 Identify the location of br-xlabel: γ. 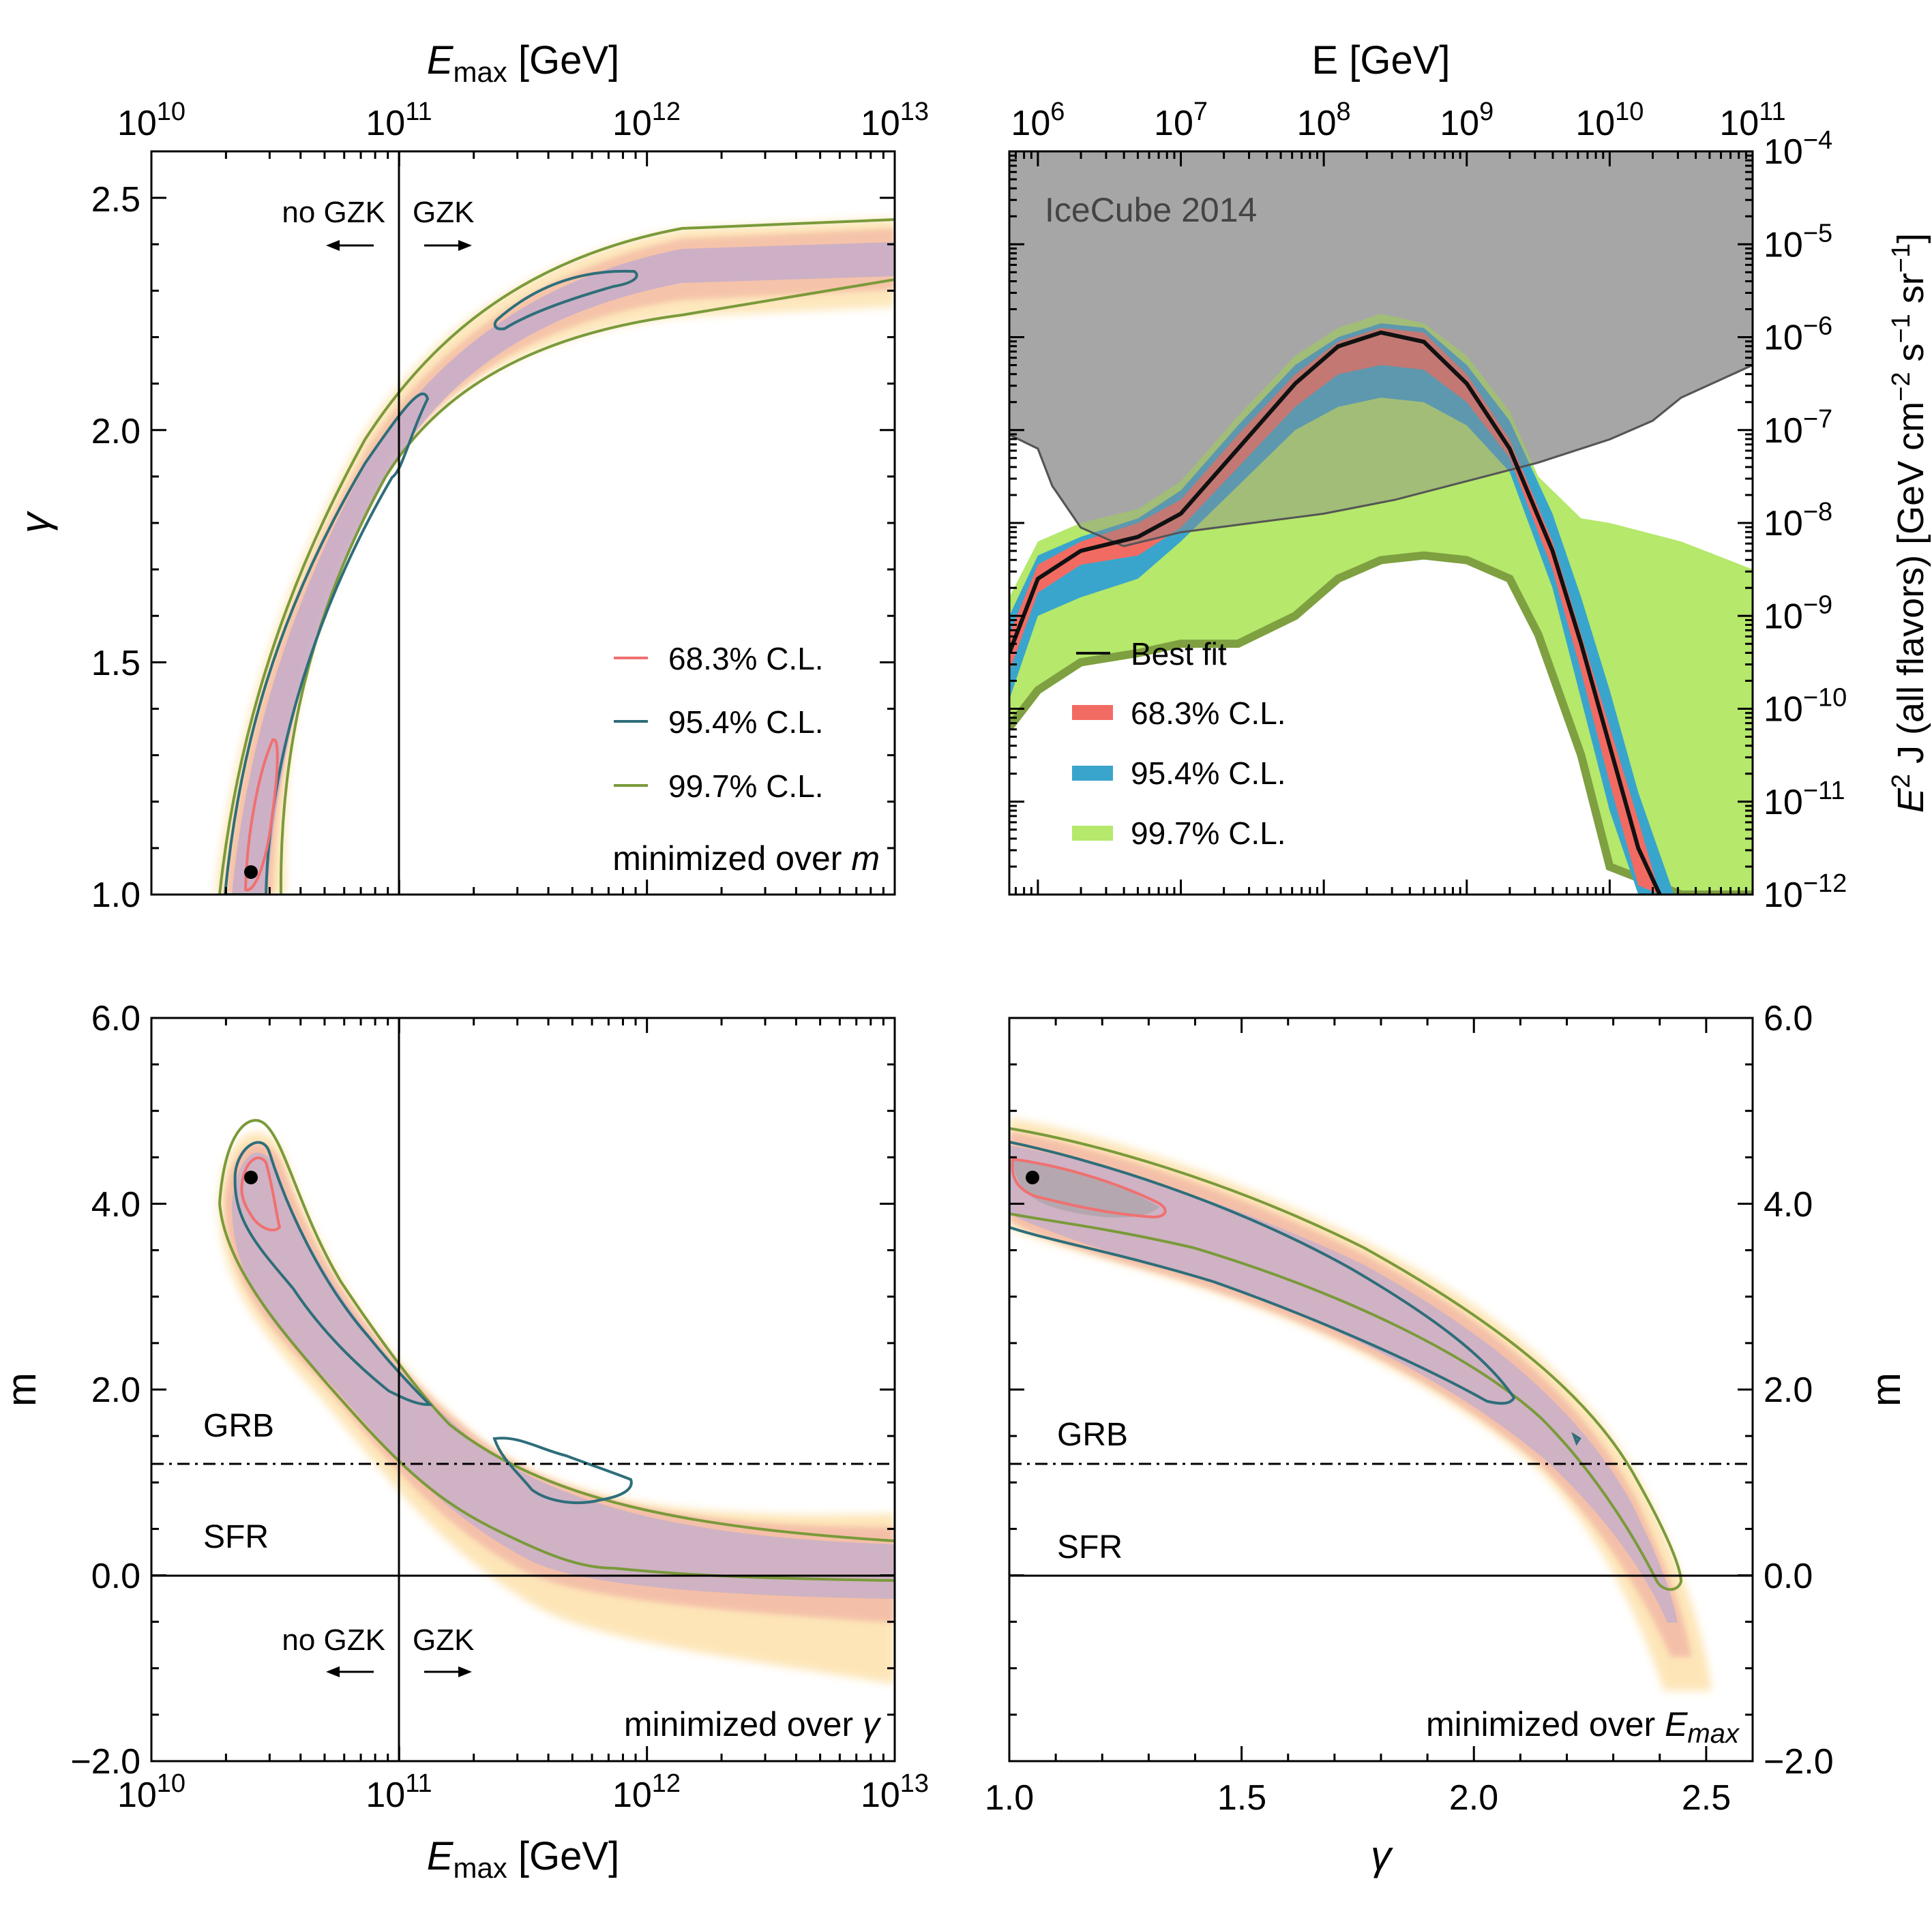
(1382, 1855).